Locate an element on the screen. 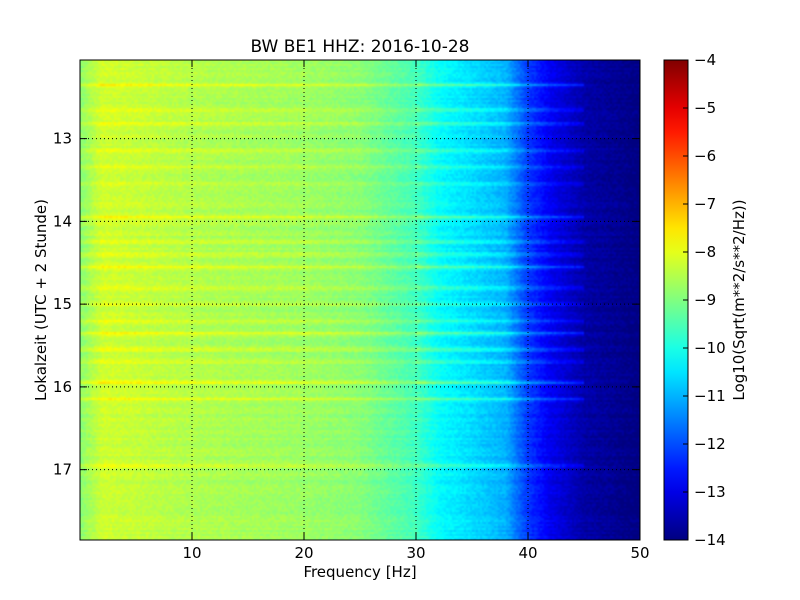 The width and height of the screenshot is (800, 600). colorbar-tick-label: −14 is located at coordinates (710, 540).